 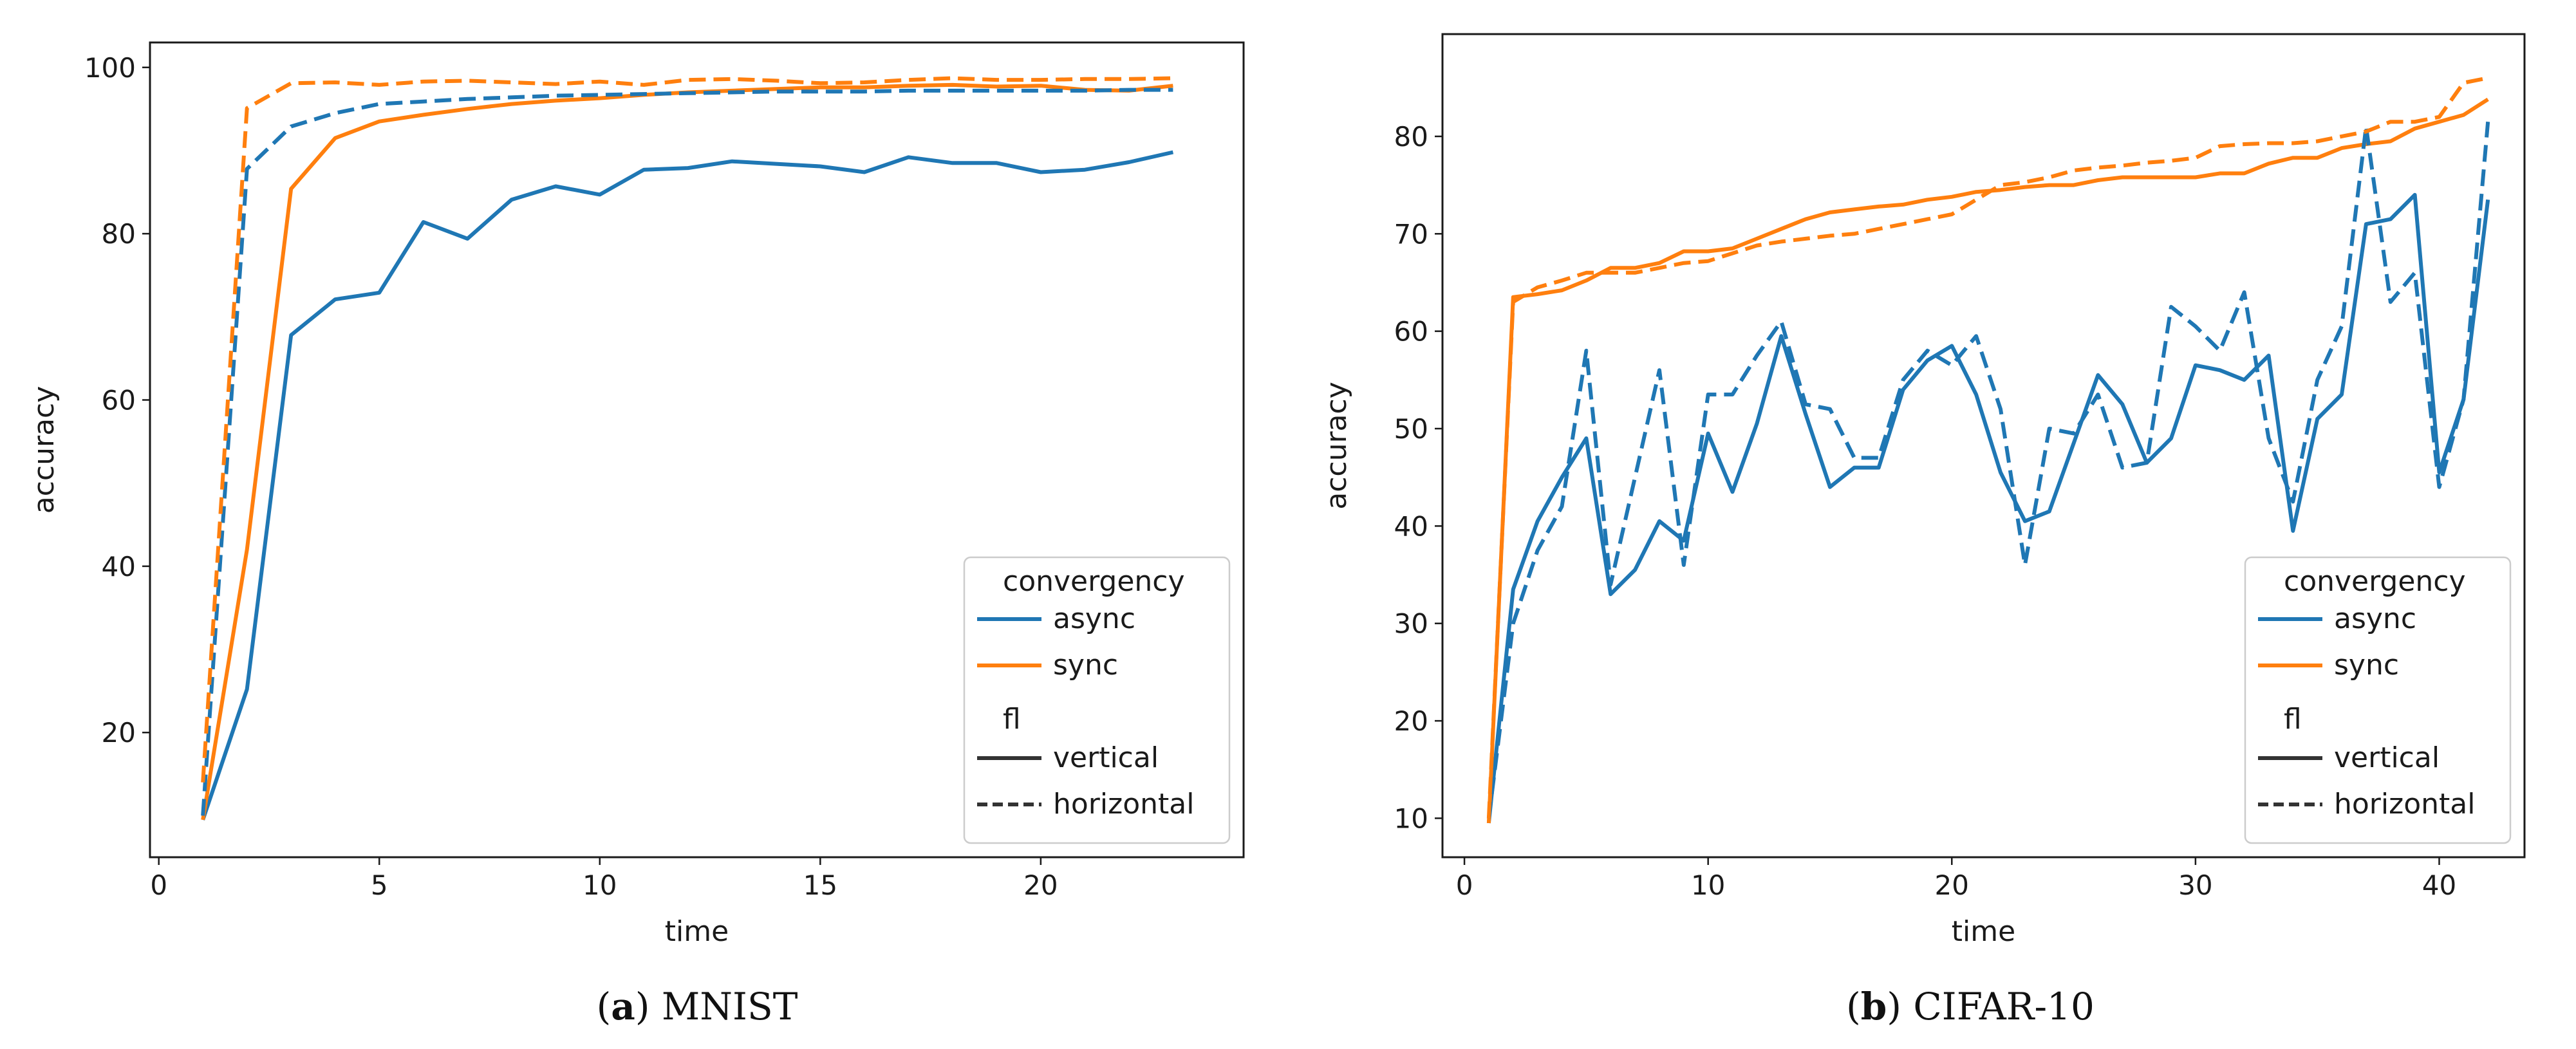 What do you see at coordinates (1418, 477) in the screenshot?
I see `y-axis-ticks: 10 20 30 40 50 60 70 80` at bounding box center [1418, 477].